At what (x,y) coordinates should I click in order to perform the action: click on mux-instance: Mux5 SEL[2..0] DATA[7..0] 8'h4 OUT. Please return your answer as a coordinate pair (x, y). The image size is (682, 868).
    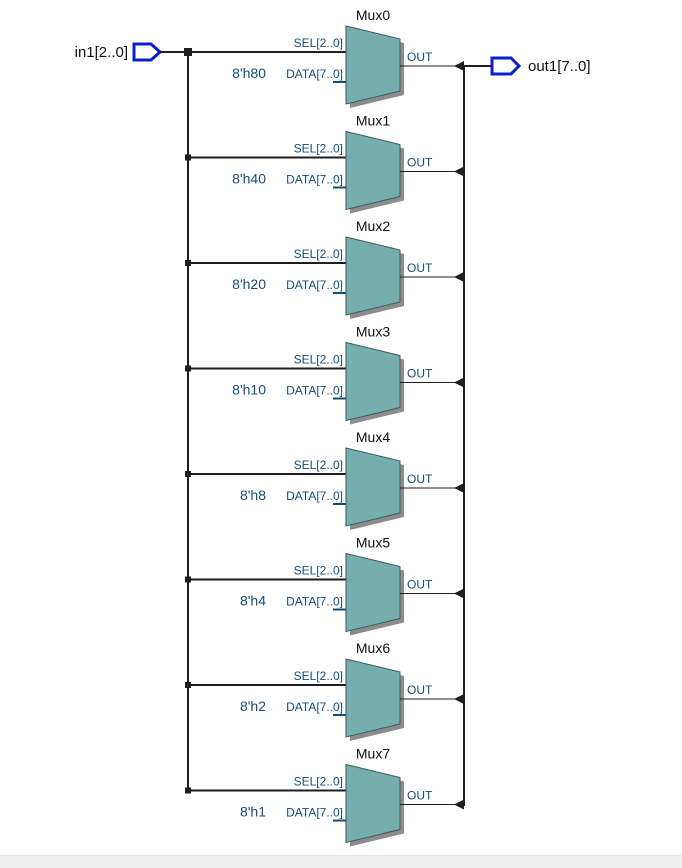
    Looking at the image, I should click on (324, 585).